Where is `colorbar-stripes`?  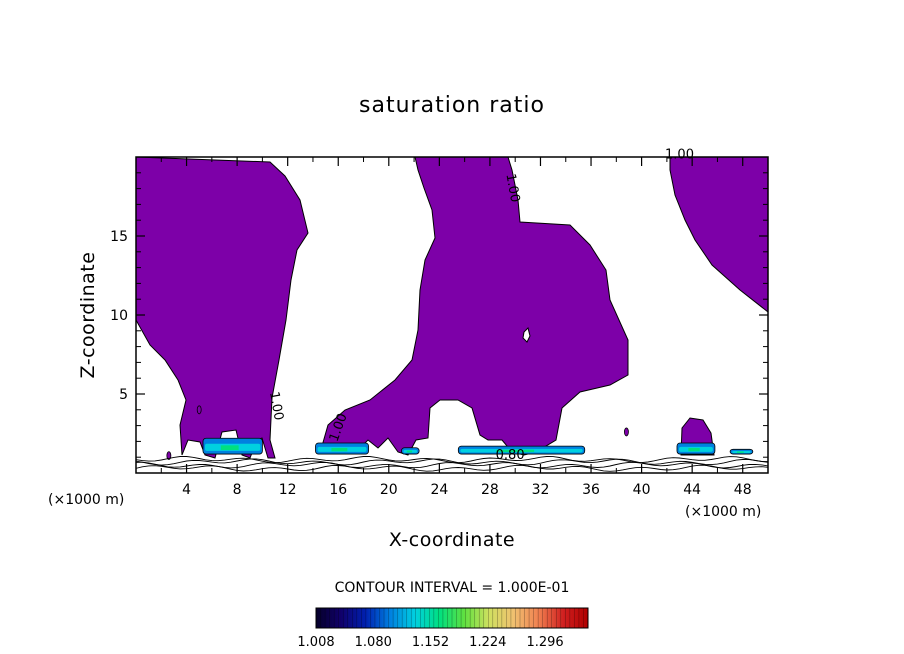 colorbar-stripes is located at coordinates (452, 618).